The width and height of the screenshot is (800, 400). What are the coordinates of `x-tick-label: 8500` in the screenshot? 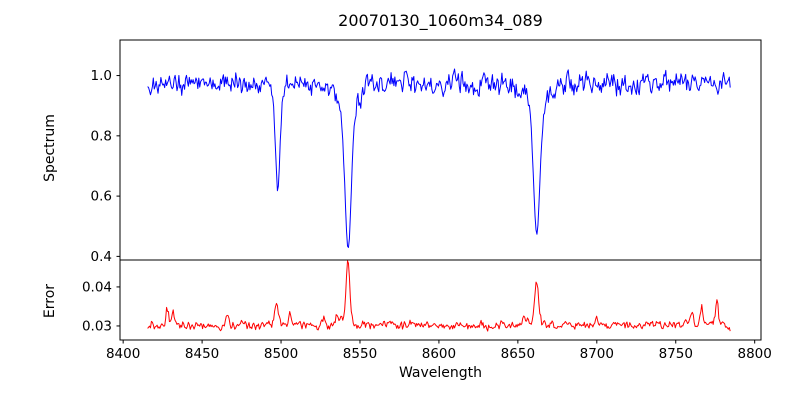 It's located at (281, 354).